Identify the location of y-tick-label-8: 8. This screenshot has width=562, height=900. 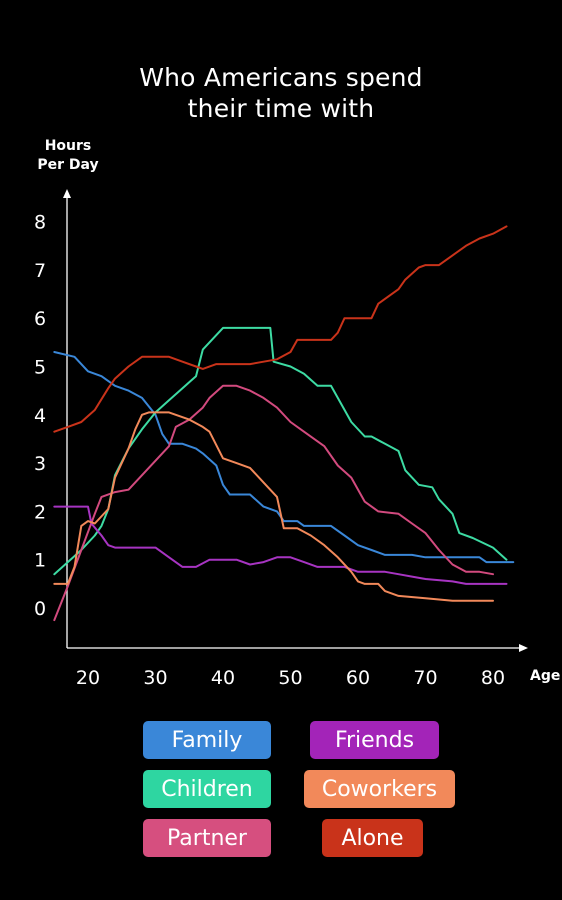
(40, 223).